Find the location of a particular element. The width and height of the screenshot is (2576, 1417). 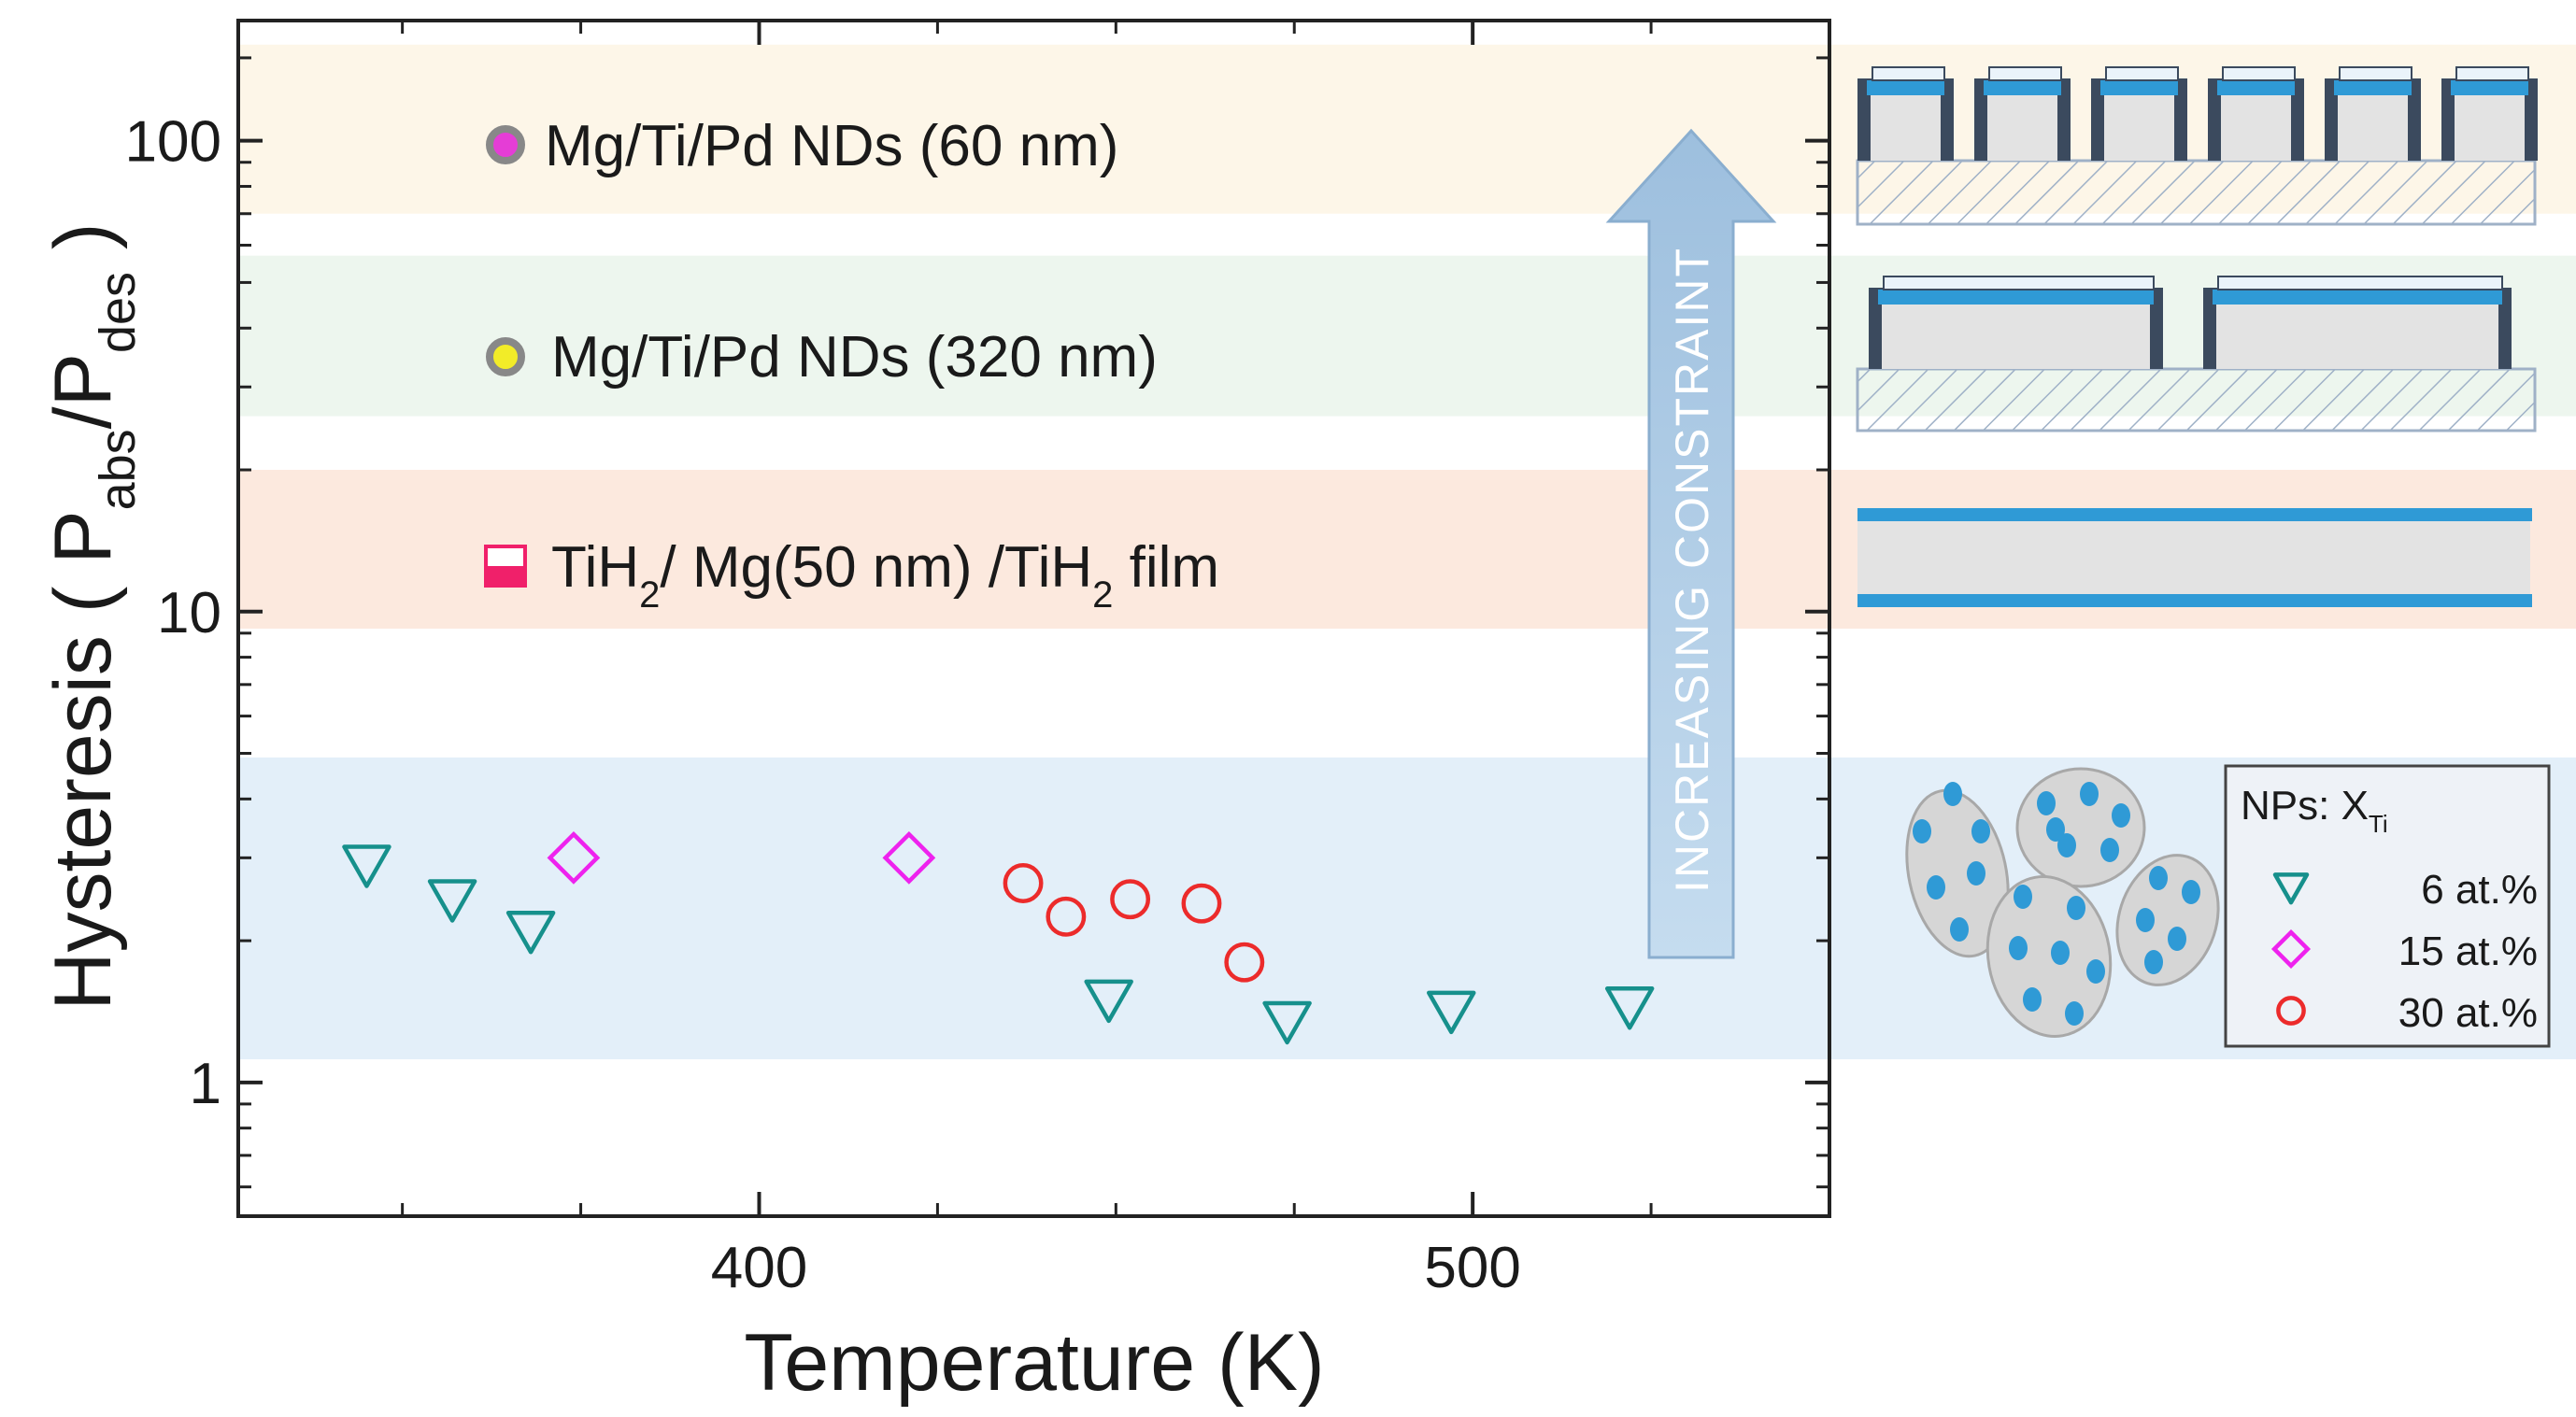

legend-label: 6 at.% is located at coordinates (2480, 890).